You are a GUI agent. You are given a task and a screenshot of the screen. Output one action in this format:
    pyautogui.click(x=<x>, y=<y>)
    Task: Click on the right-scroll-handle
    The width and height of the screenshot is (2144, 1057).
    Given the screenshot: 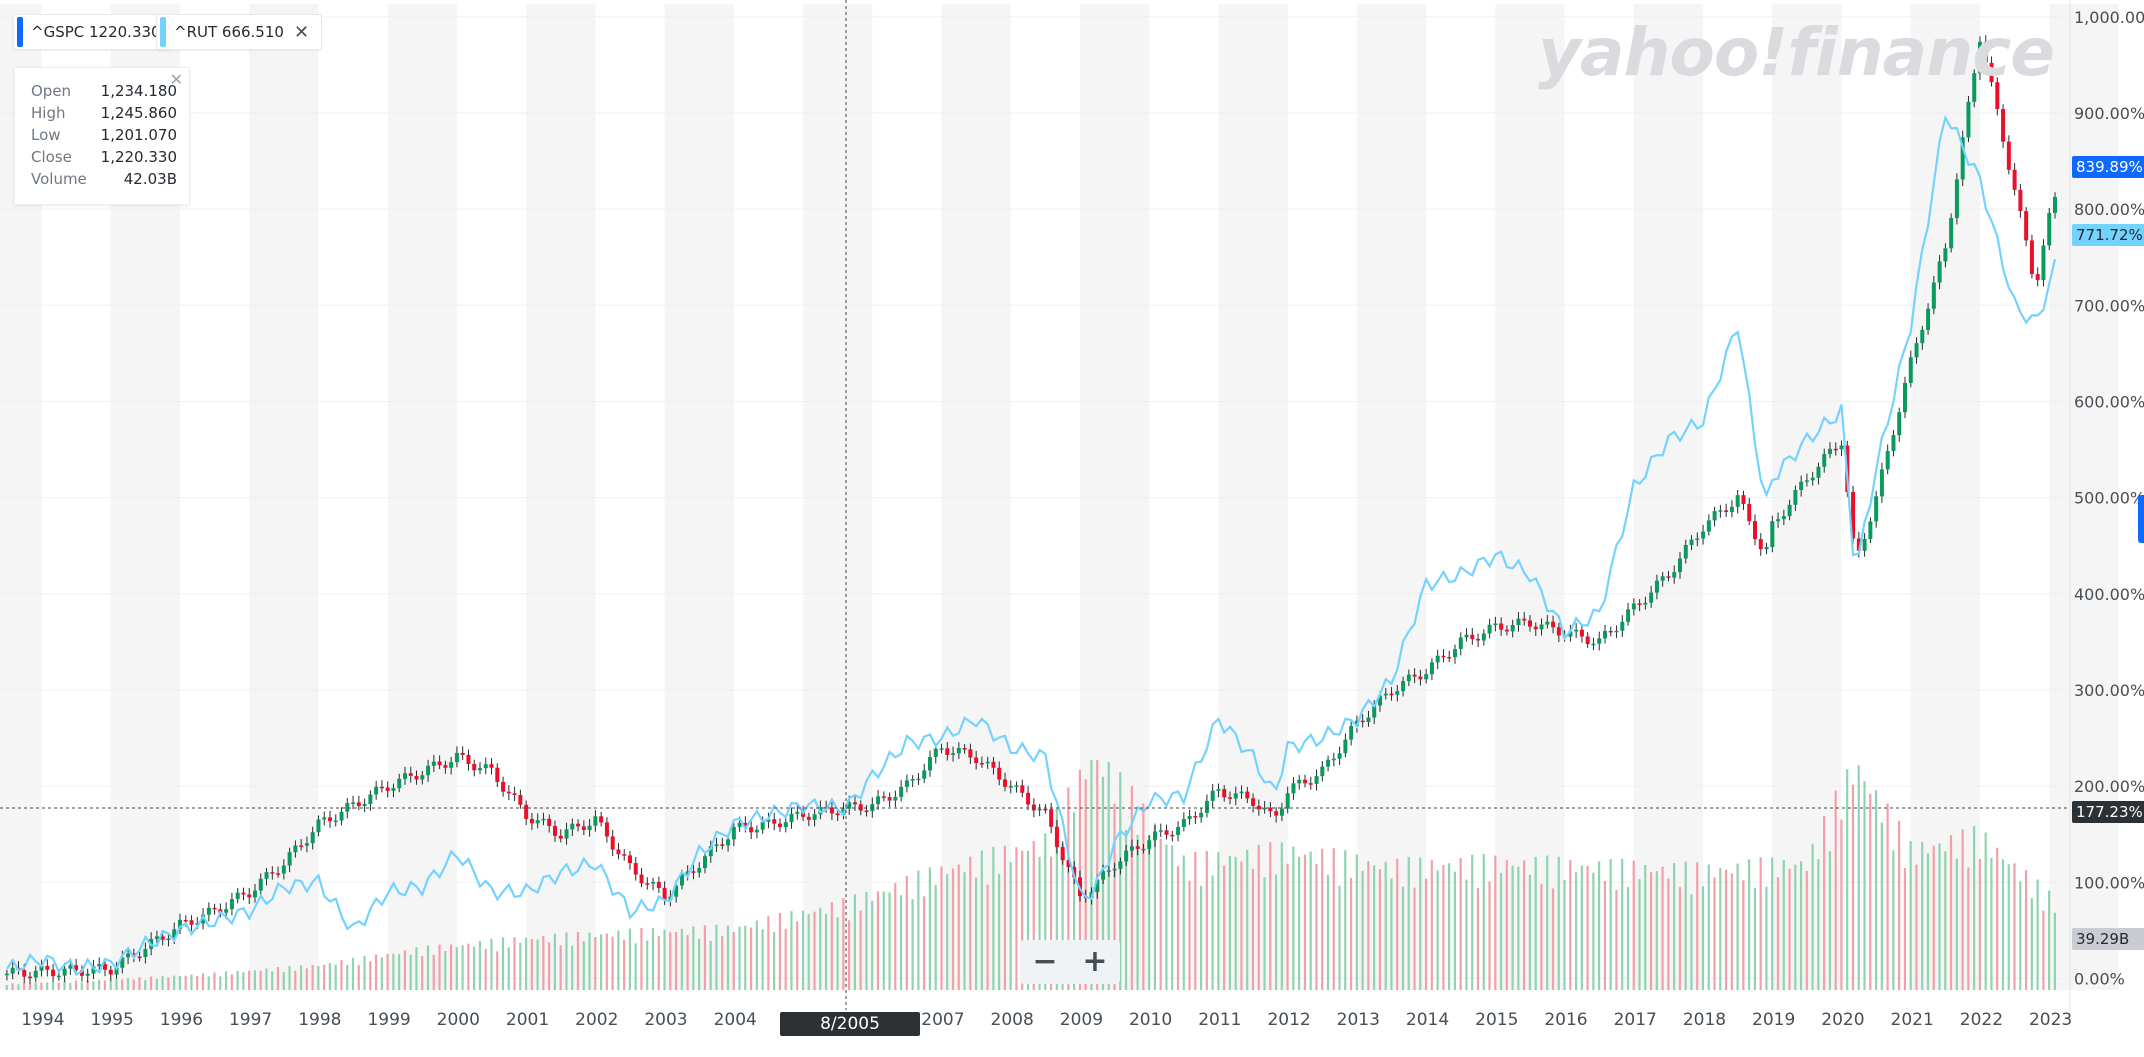 What is the action you would take?
    pyautogui.click(x=2141, y=519)
    